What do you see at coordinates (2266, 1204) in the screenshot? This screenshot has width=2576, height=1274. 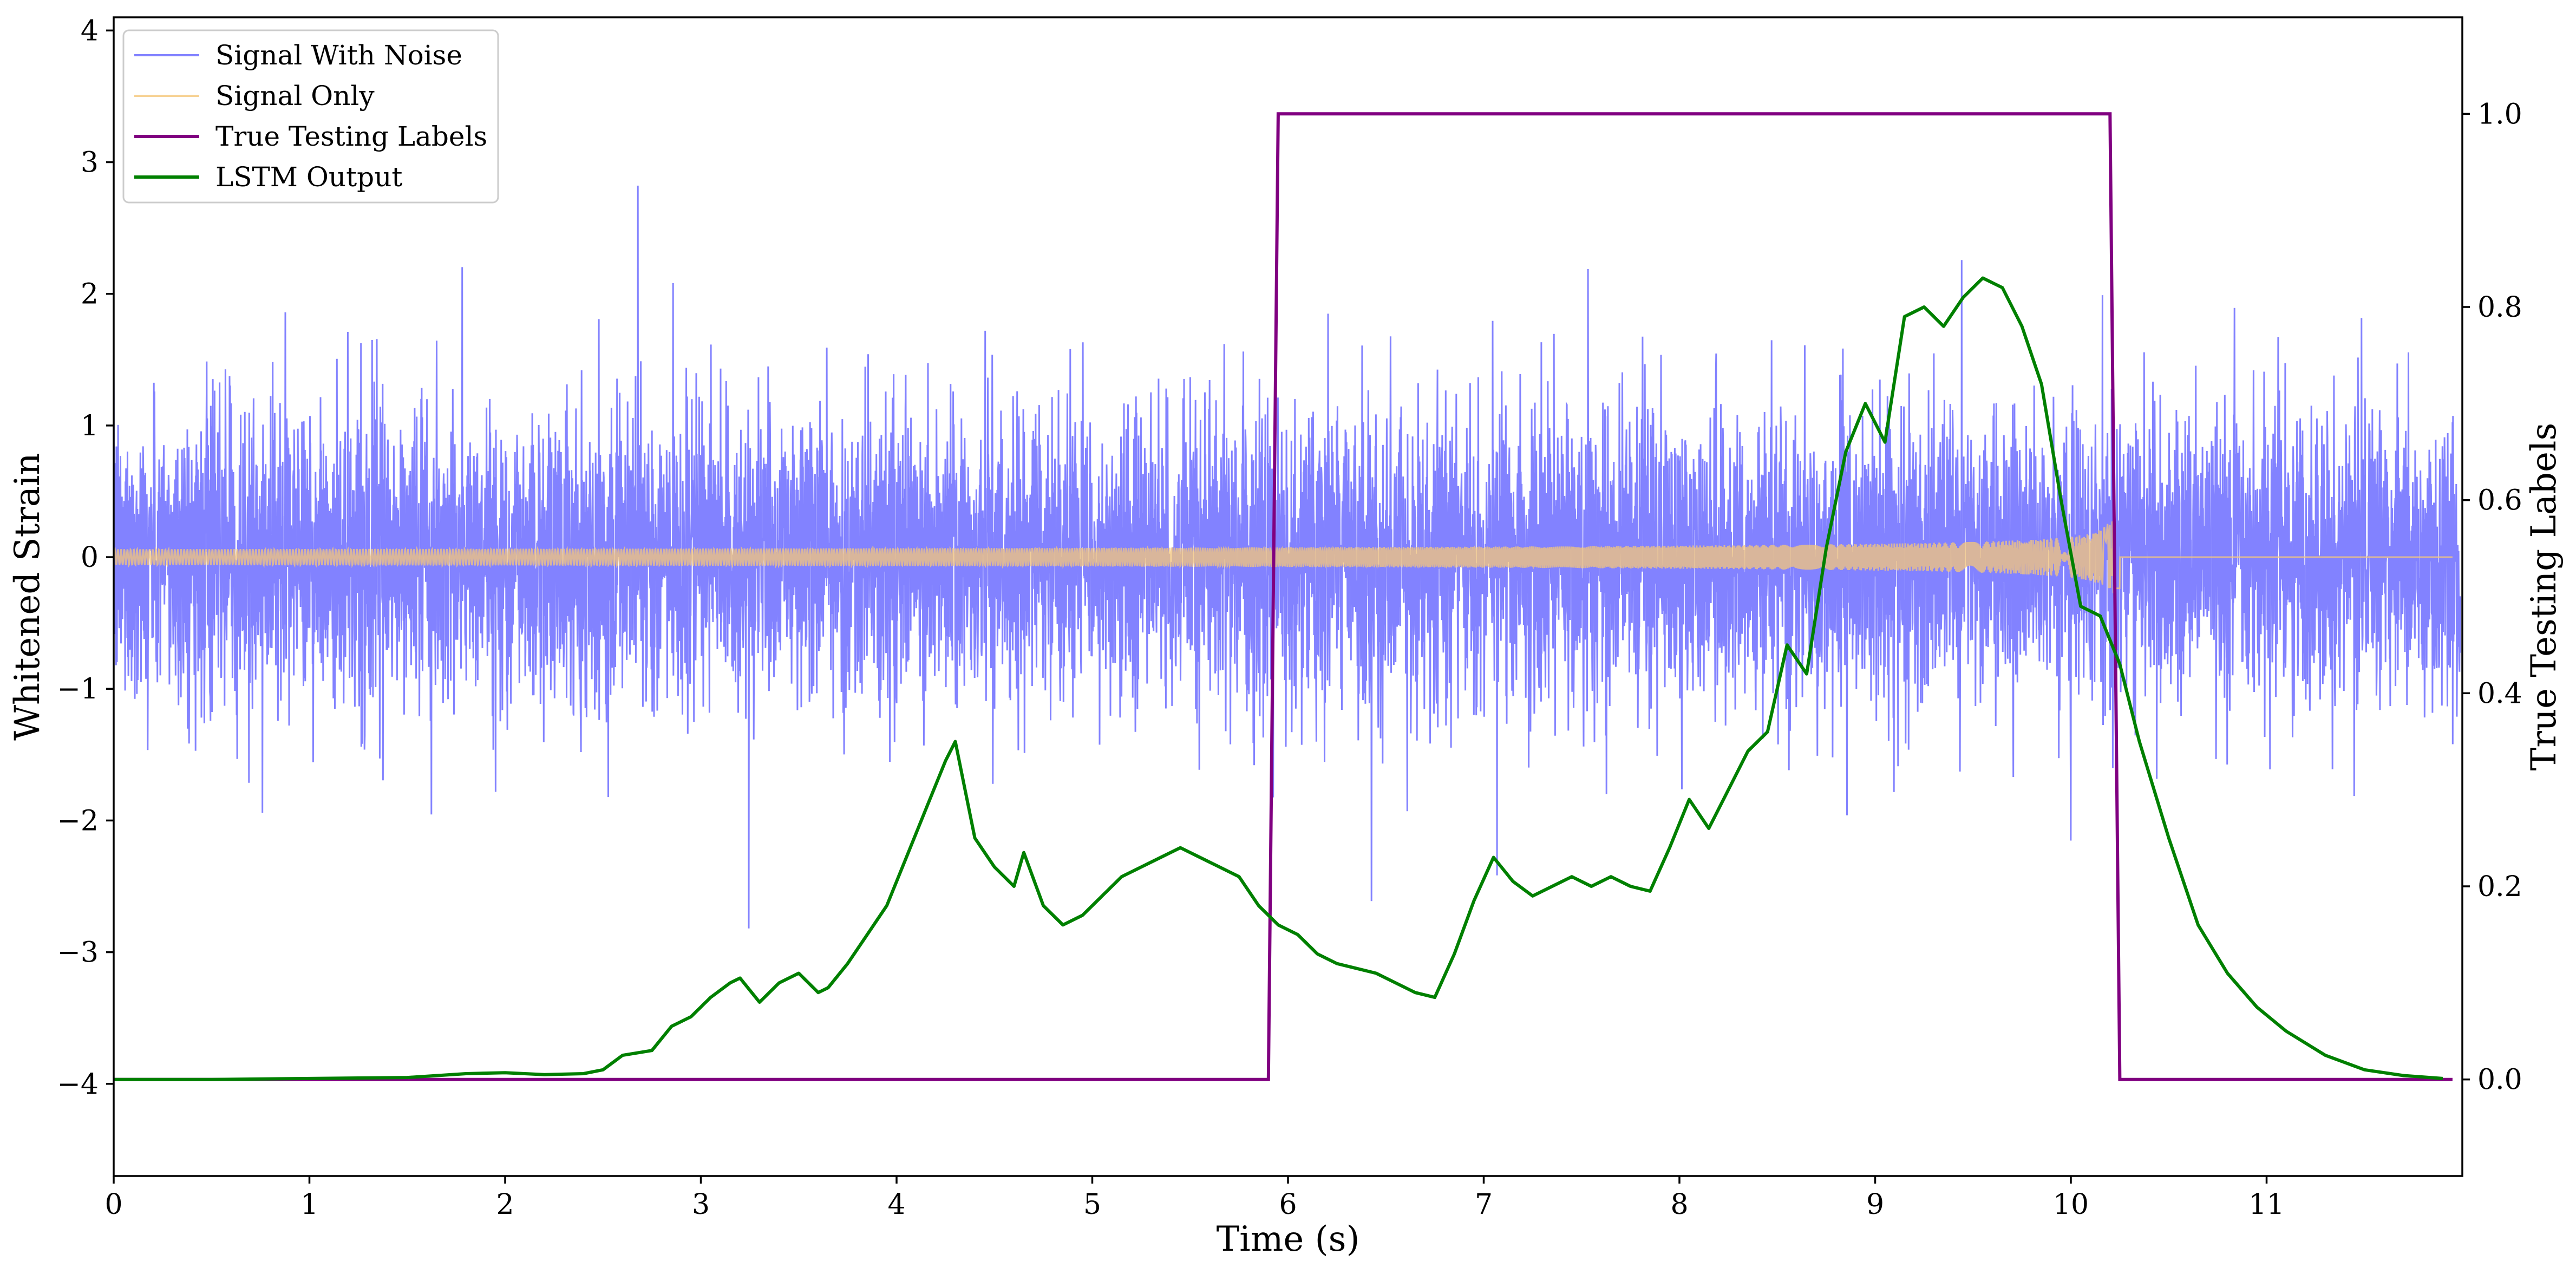 I see `x-tick-label: 11` at bounding box center [2266, 1204].